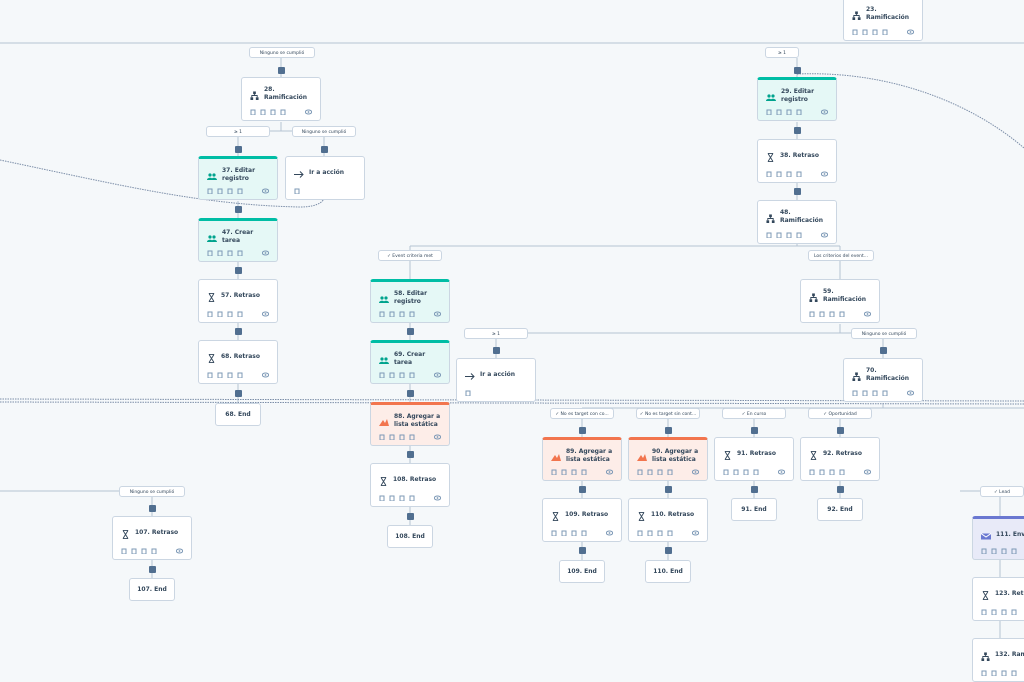  What do you see at coordinates (798, 95) in the screenshot?
I see `action-label: 29. Editar registro` at bounding box center [798, 95].